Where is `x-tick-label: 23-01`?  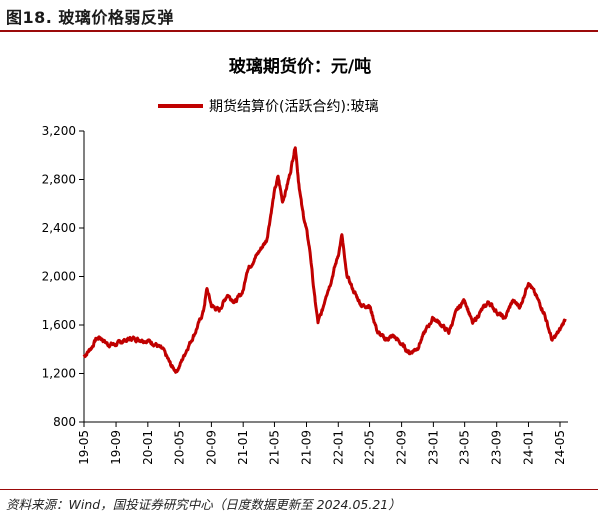 x-tick-label: 23-01 is located at coordinates (433, 447).